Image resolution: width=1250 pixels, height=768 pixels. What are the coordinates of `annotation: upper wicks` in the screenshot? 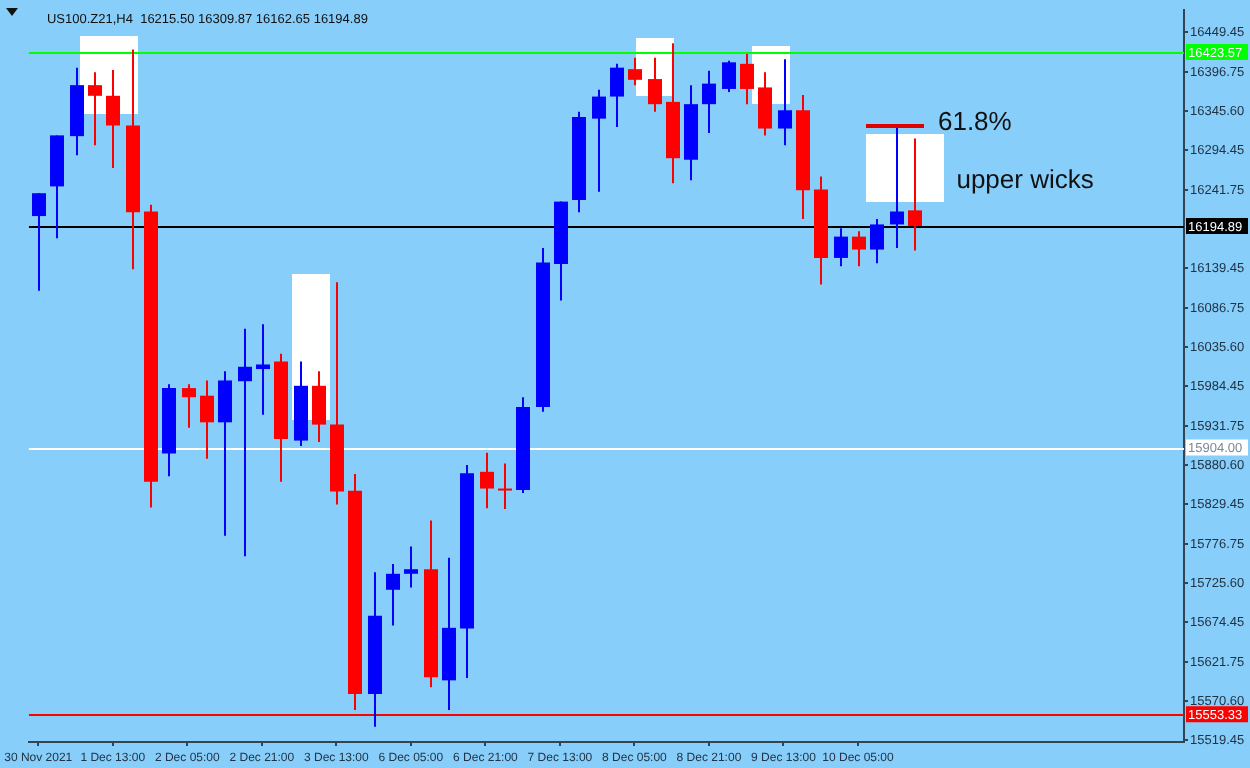 It's located at (1025, 178).